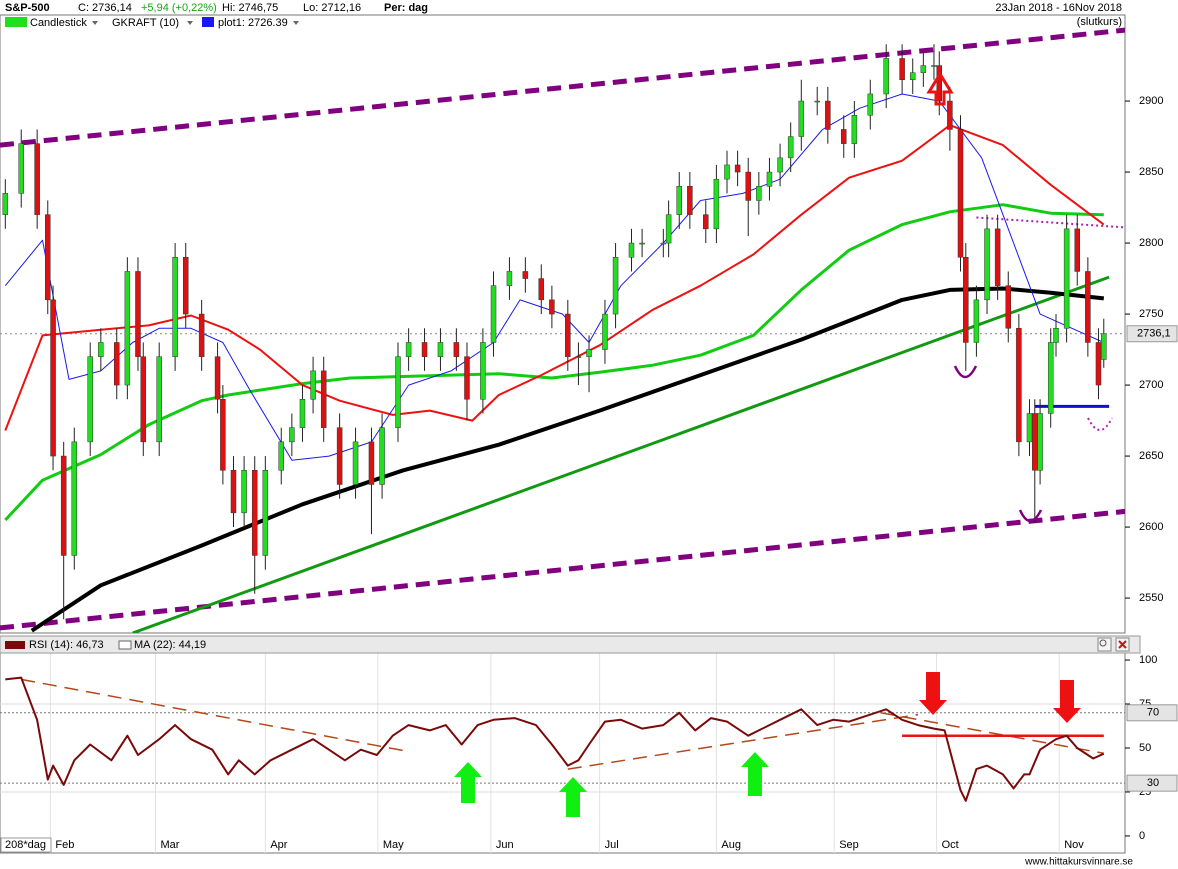 The image size is (1178, 869). What do you see at coordinates (332, 8) in the screenshot?
I see `info: Lo: 2712,16` at bounding box center [332, 8].